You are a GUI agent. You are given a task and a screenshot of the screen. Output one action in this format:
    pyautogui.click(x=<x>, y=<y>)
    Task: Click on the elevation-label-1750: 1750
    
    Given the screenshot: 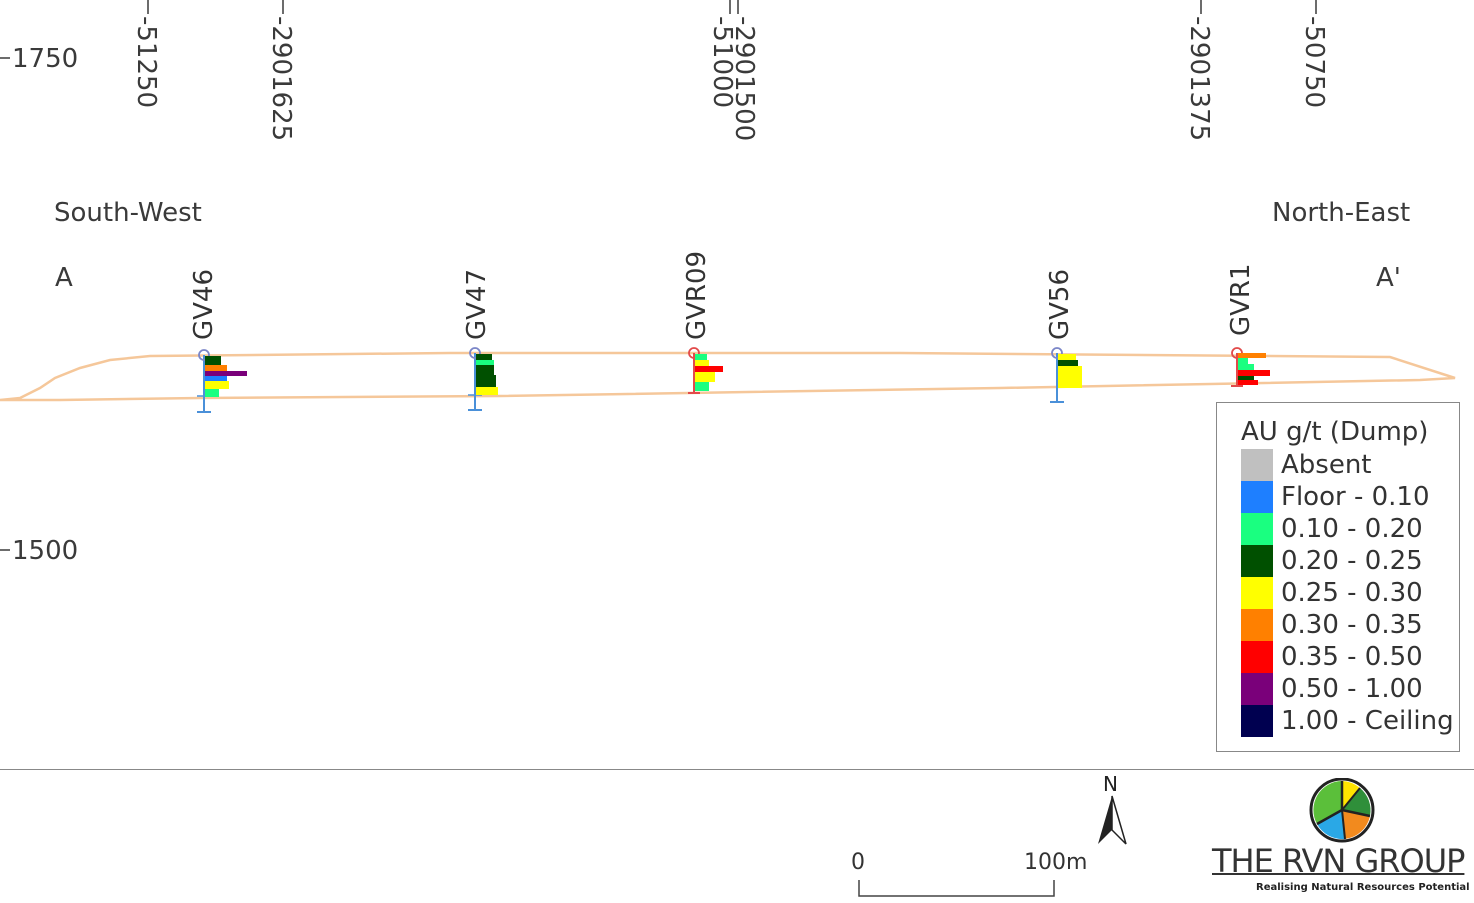 What is the action you would take?
    pyautogui.click(x=45, y=59)
    